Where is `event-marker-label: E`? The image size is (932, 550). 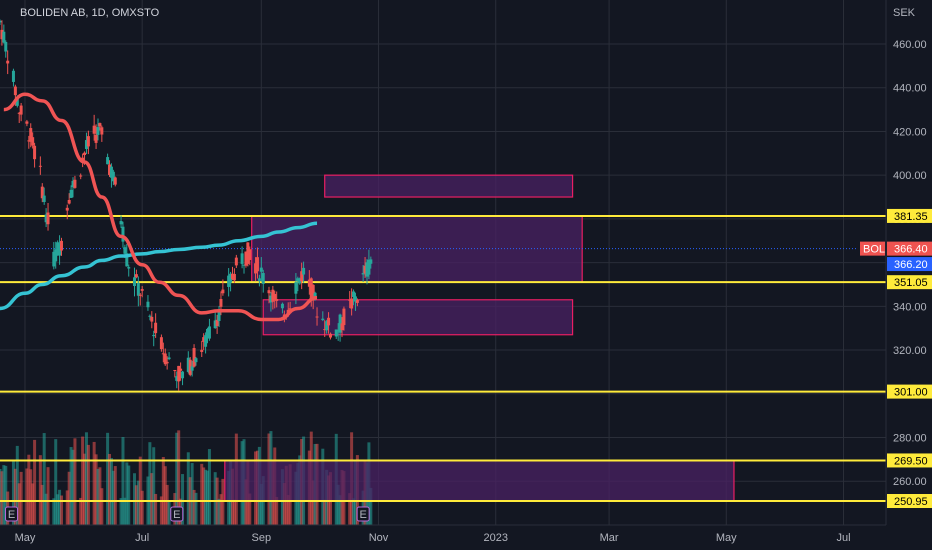 event-marker-label: E is located at coordinates (176, 515).